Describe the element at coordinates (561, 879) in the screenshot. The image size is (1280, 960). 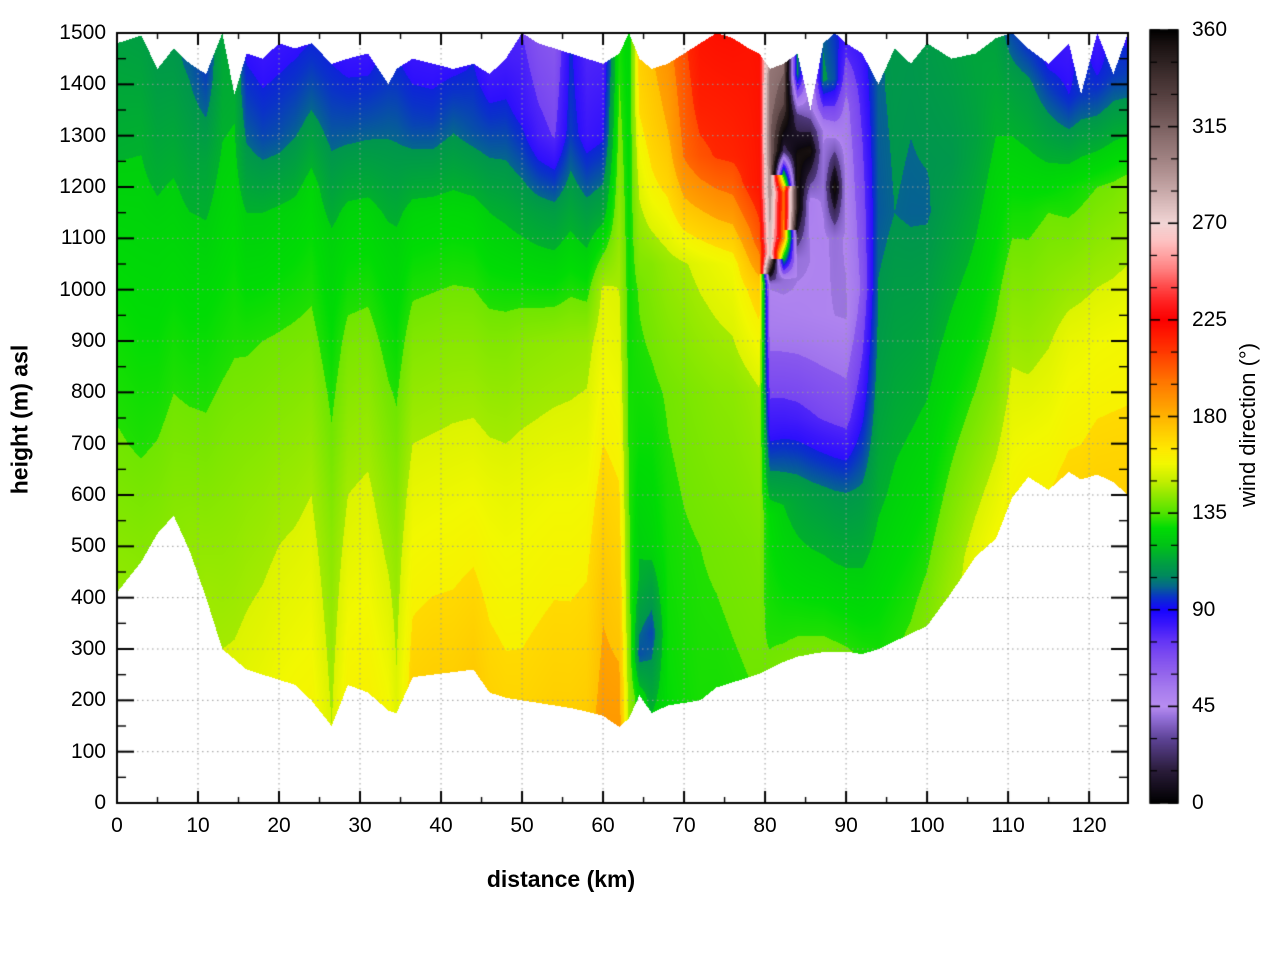
I see `x-axis-title: distance (km)` at that location.